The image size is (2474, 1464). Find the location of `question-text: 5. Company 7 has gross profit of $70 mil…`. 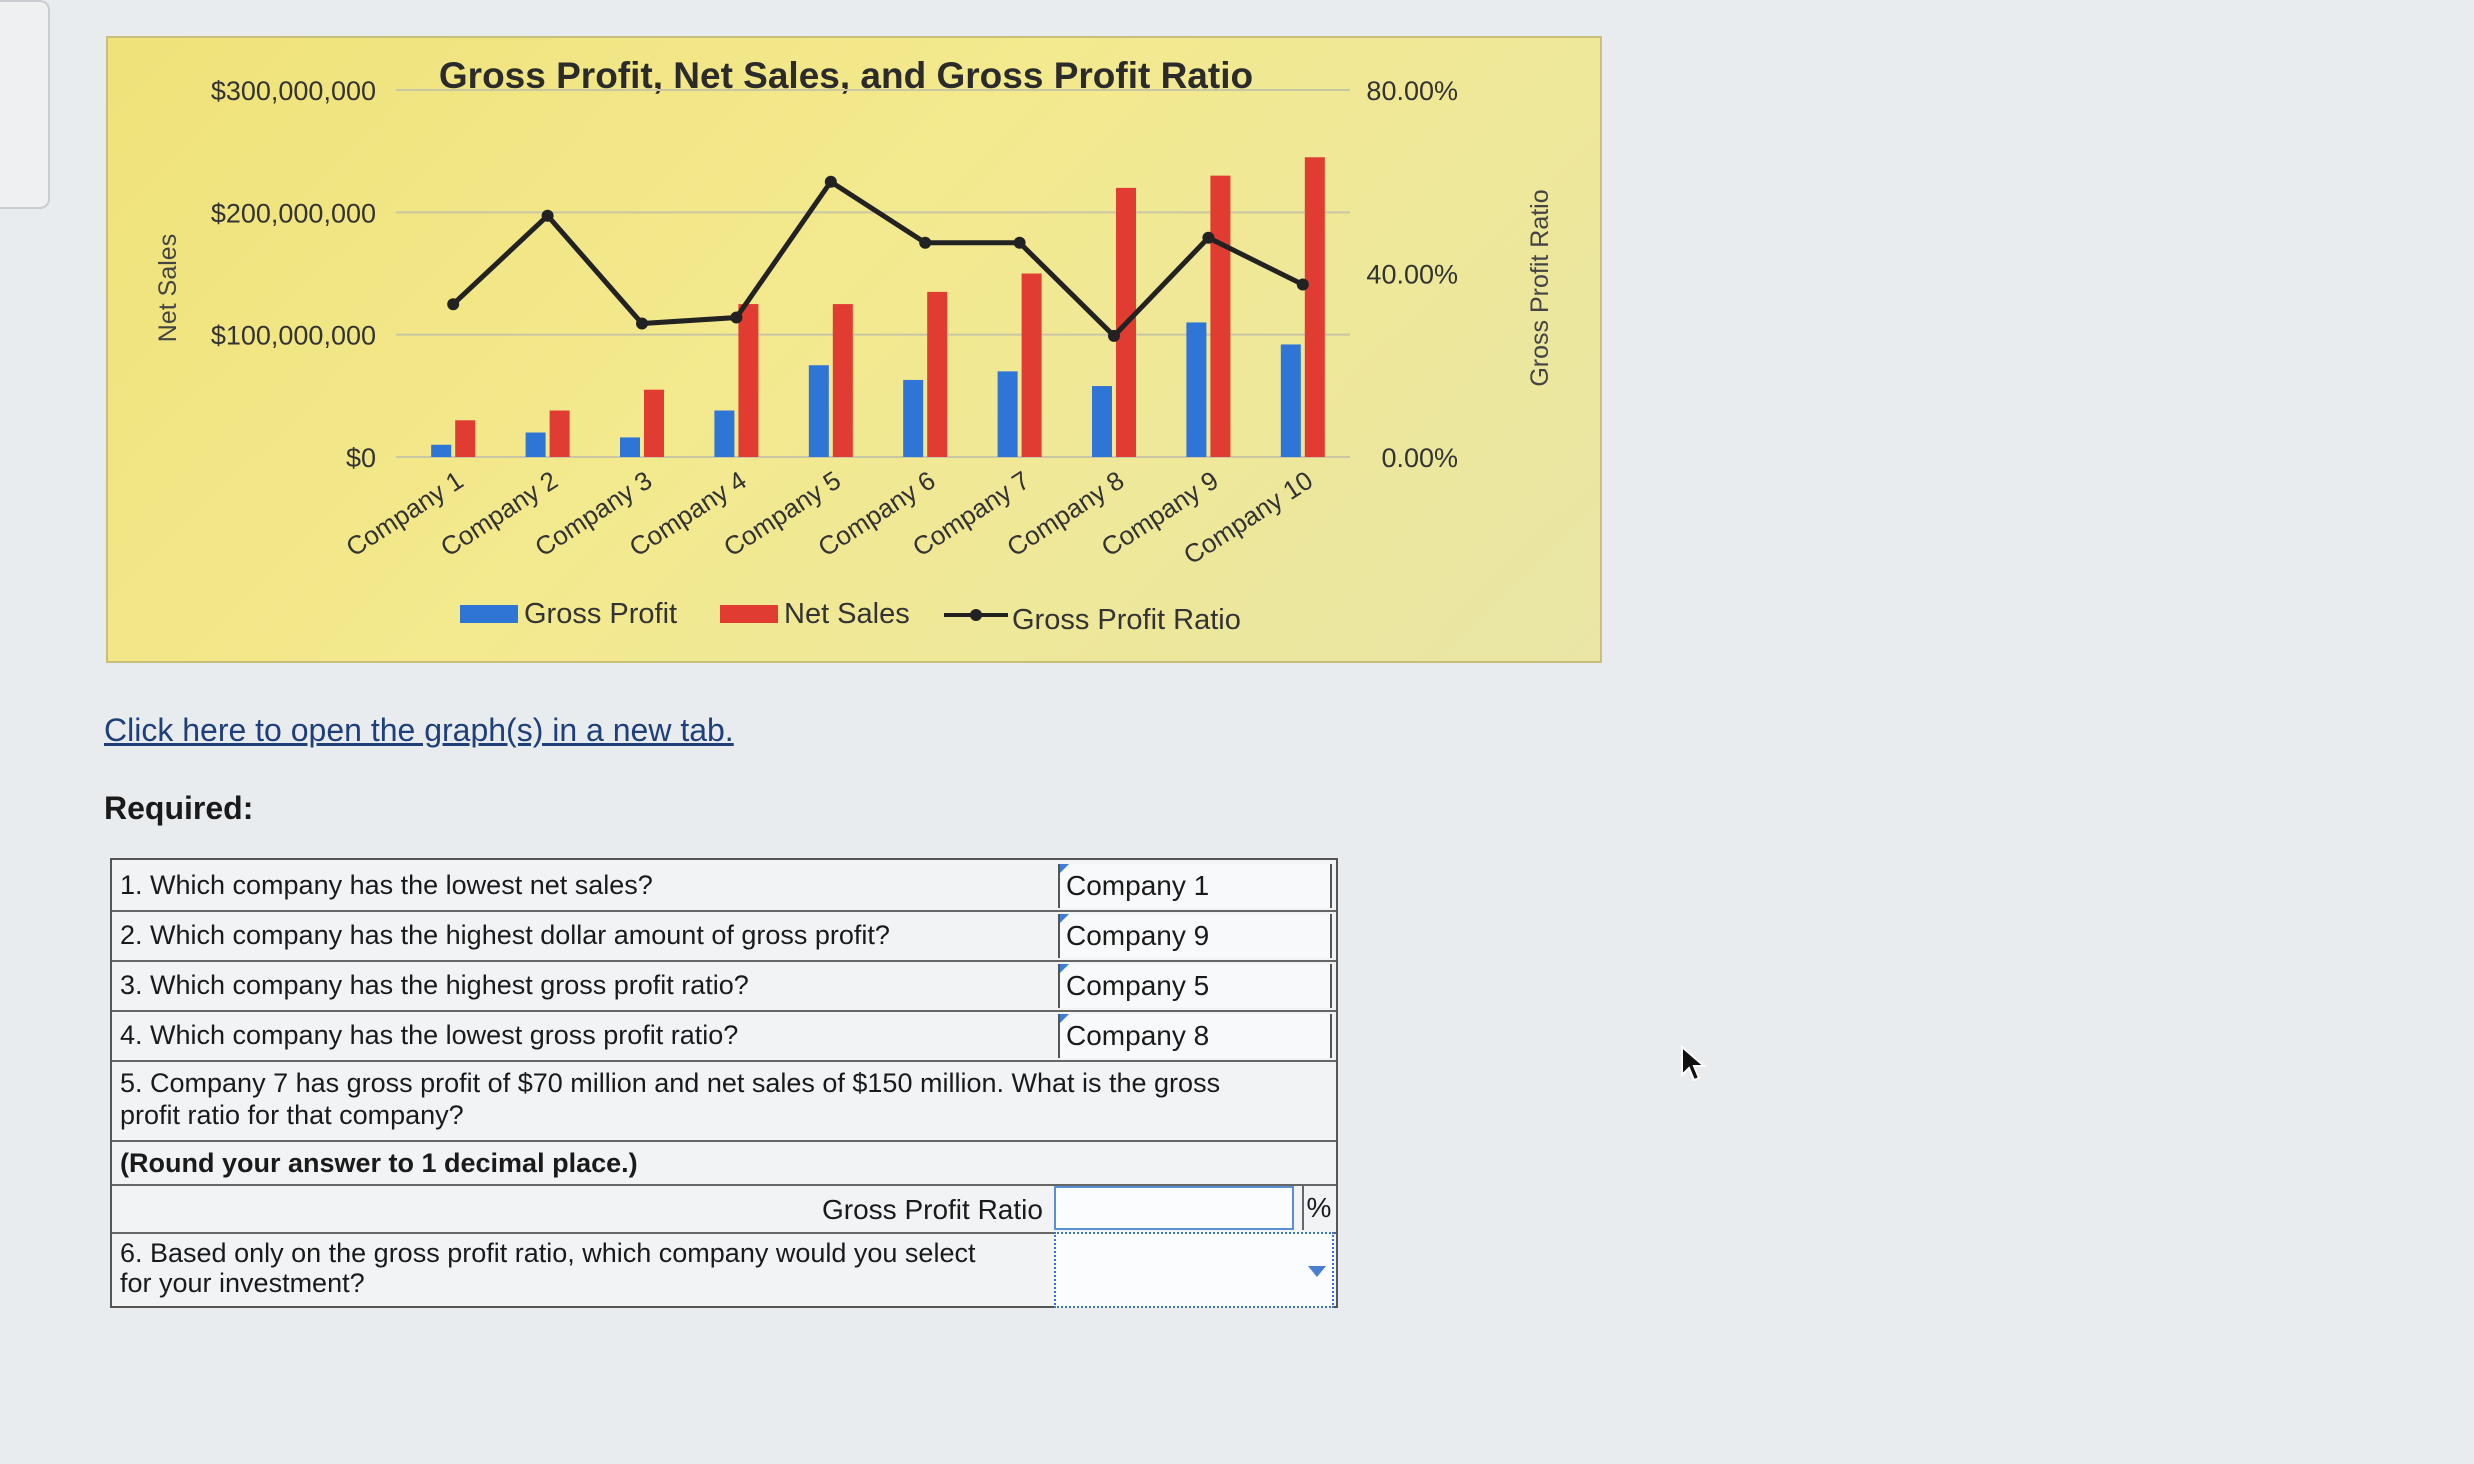

question-text: 5. Company 7 has gross profit of $70 mil… is located at coordinates (670, 1083).